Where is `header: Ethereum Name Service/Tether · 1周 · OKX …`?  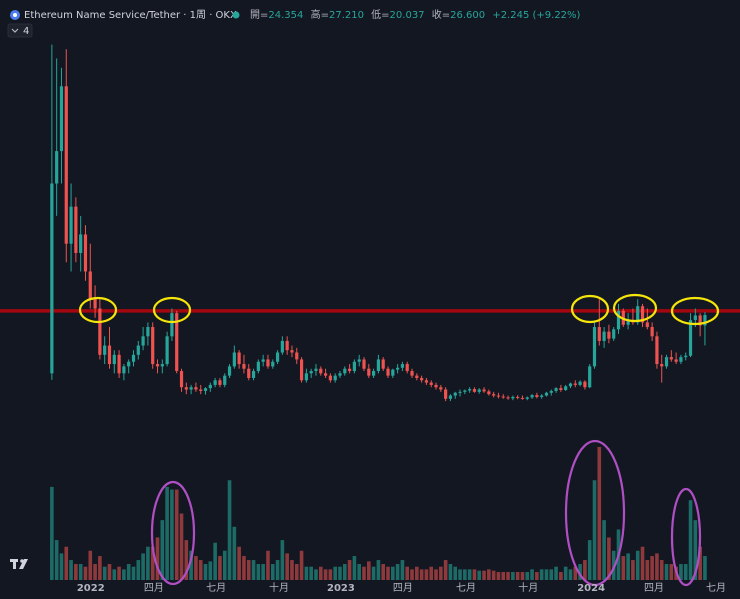 header: Ethereum Name Service/Tether · 1周 · OKX … is located at coordinates (294, 23).